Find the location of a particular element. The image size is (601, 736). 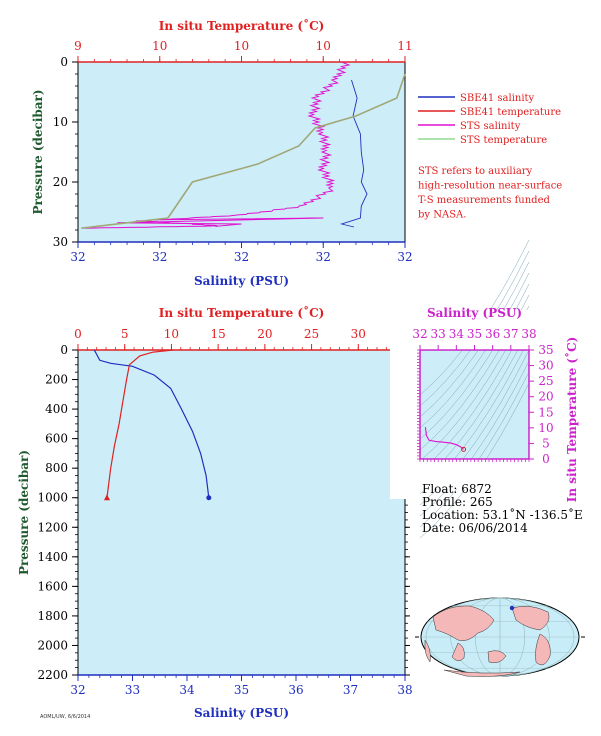

bottom-pressure-tick-label: 2000 is located at coordinates (52, 645).